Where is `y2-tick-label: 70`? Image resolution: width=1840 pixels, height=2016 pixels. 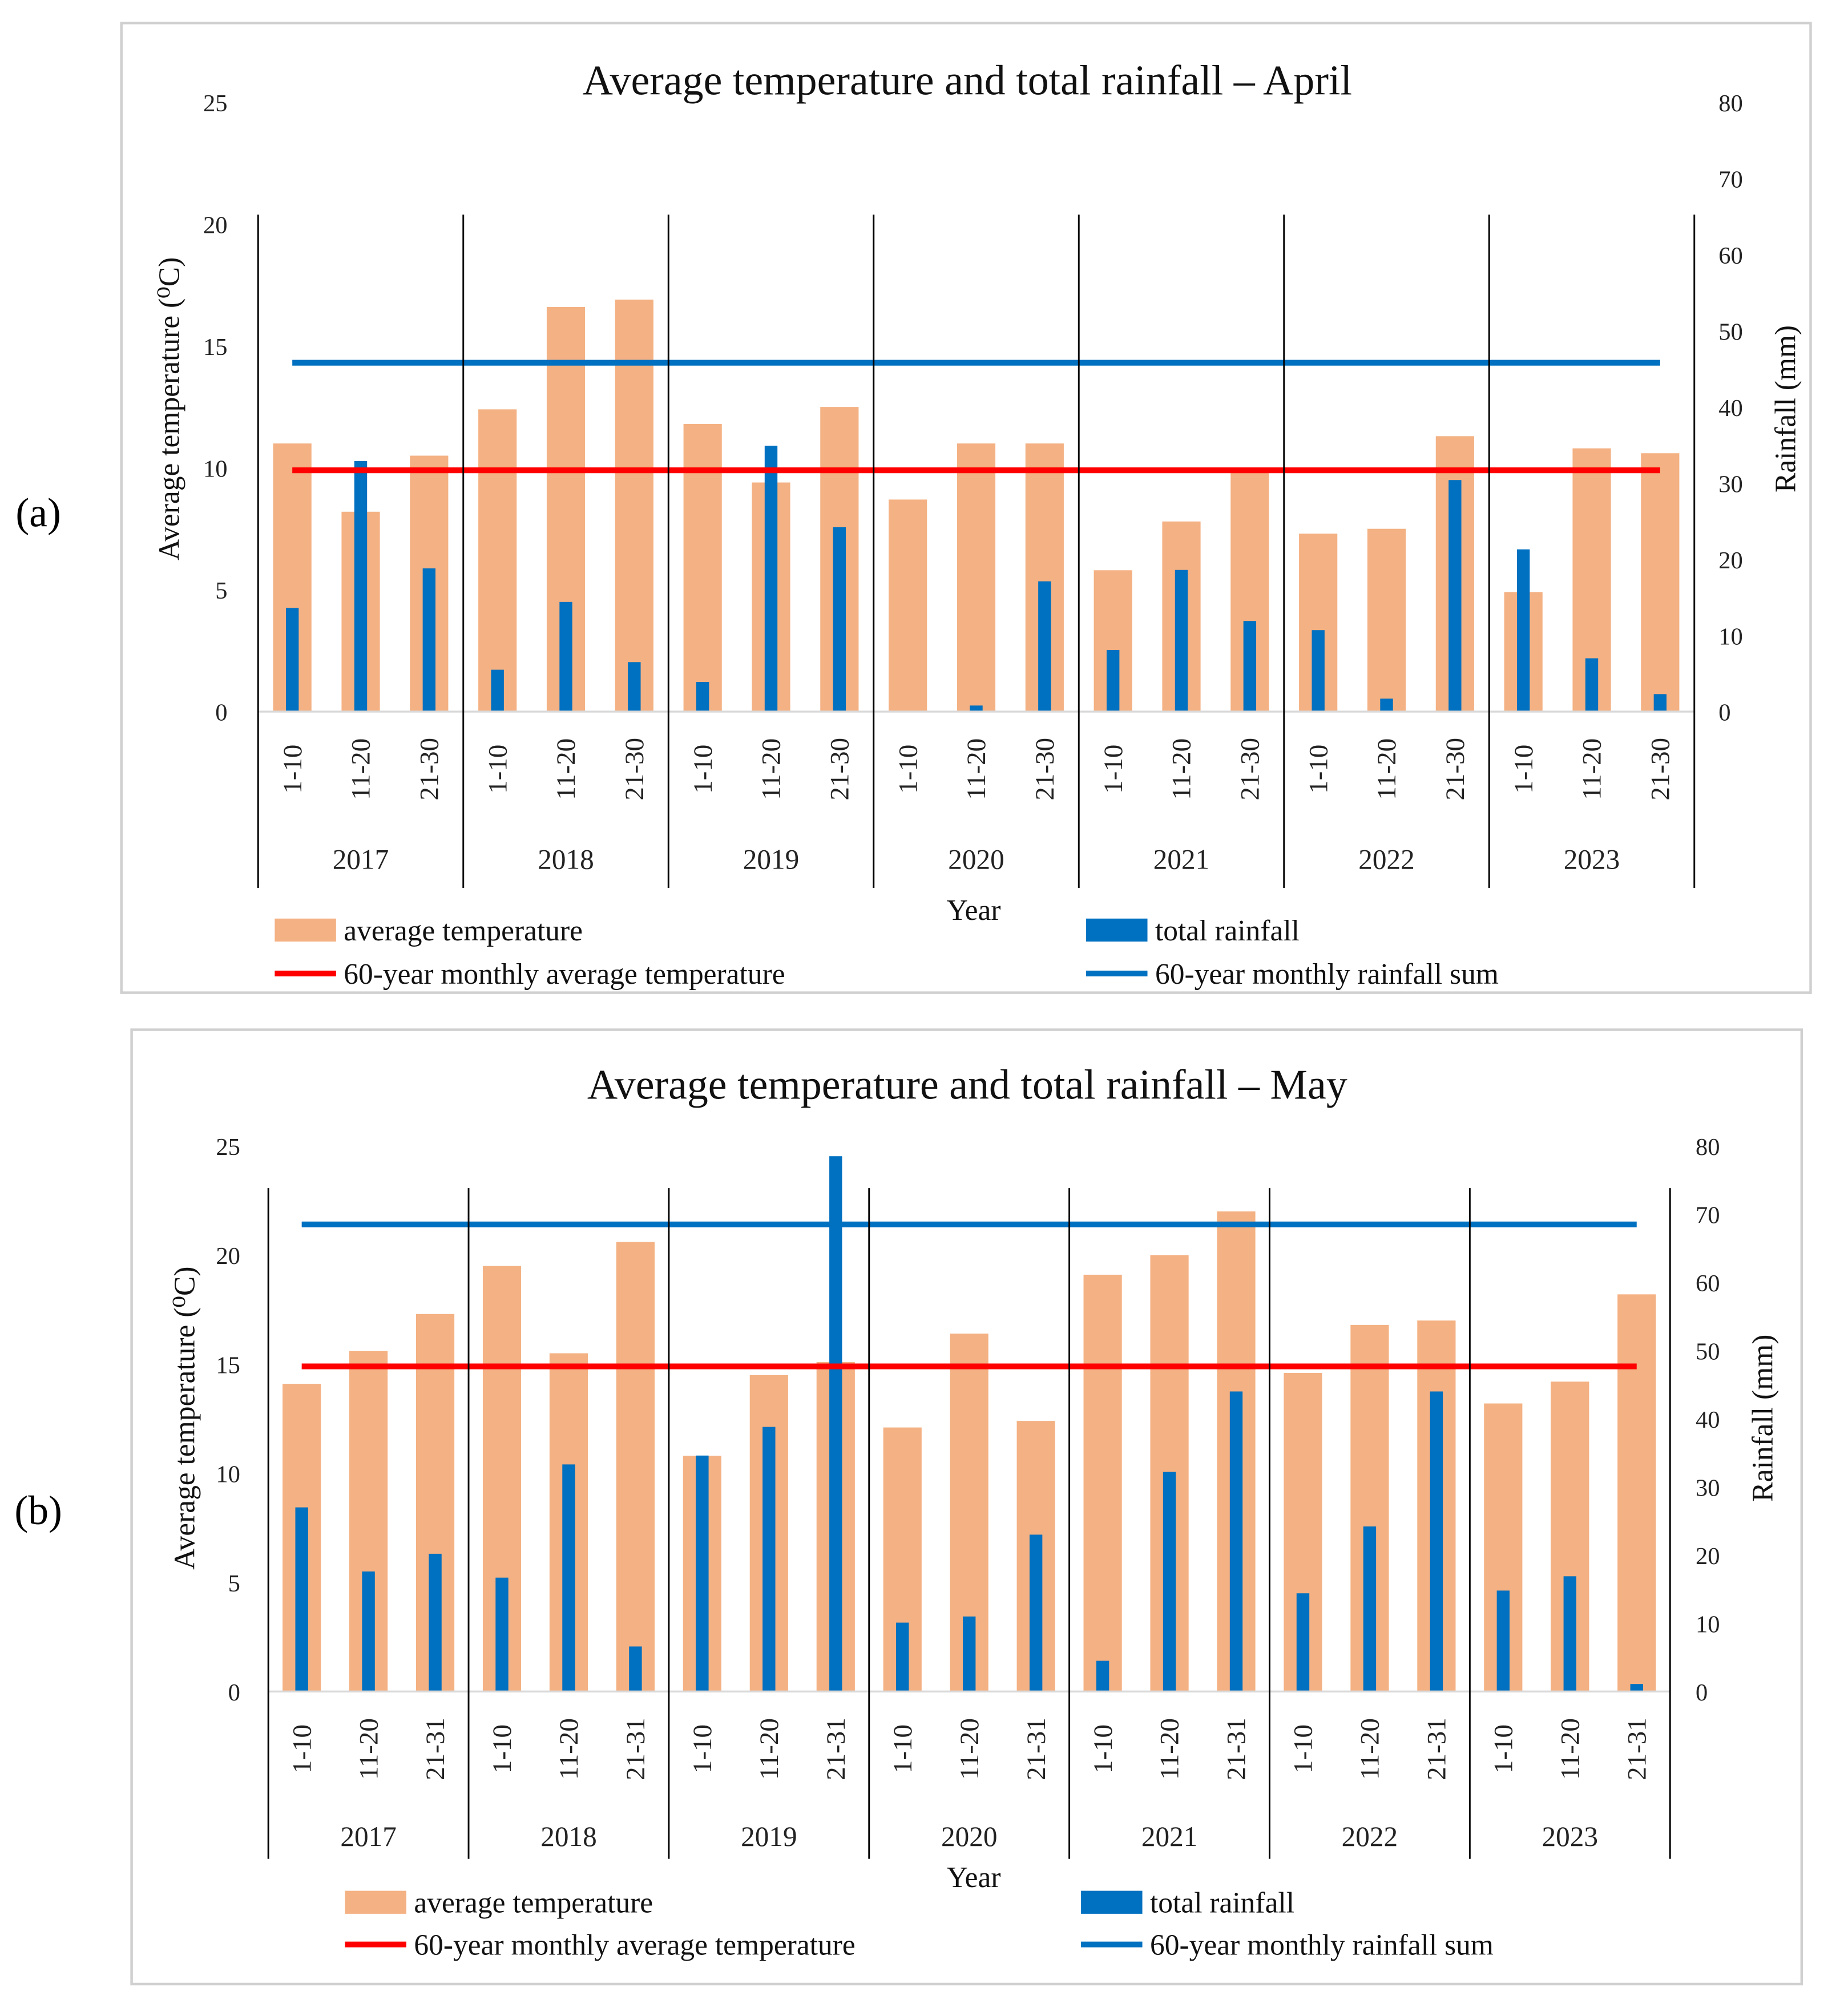 y2-tick-label: 70 is located at coordinates (1730, 179).